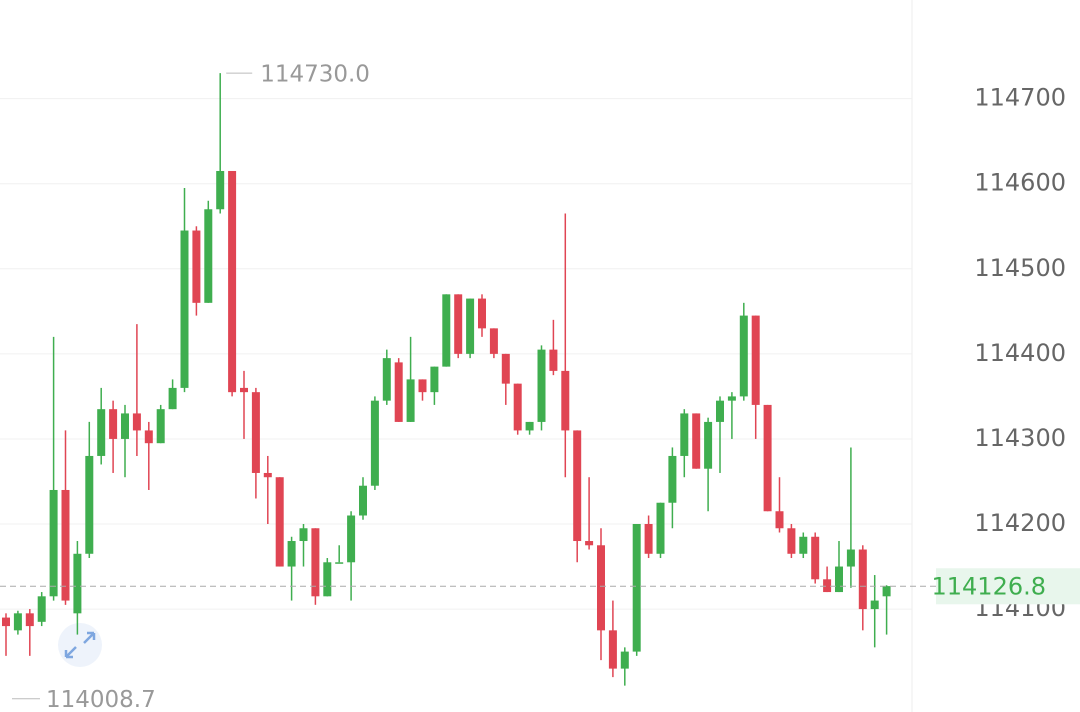 The width and height of the screenshot is (1080, 712). I want to click on y-tick-label: 114500, so click(1020, 268).